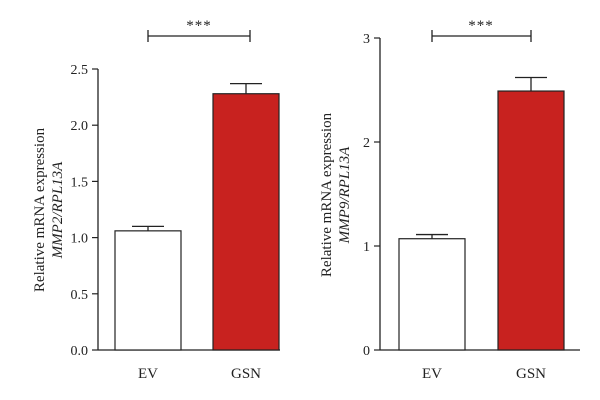 The height and width of the screenshot is (400, 600). Describe the element at coordinates (432, 374) in the screenshot. I see `xtick-label-ev-right: EV` at that location.